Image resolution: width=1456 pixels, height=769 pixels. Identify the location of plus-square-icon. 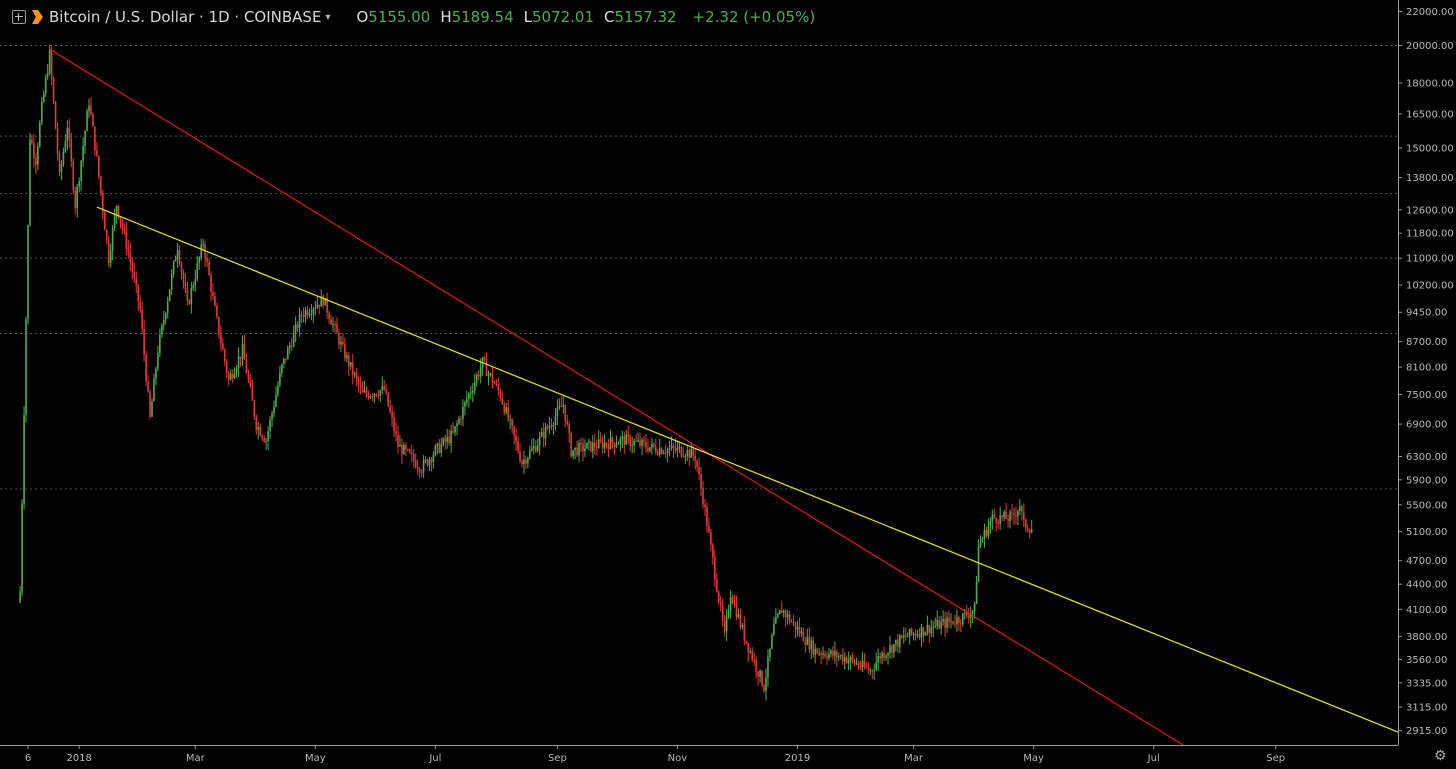
(19, 17).